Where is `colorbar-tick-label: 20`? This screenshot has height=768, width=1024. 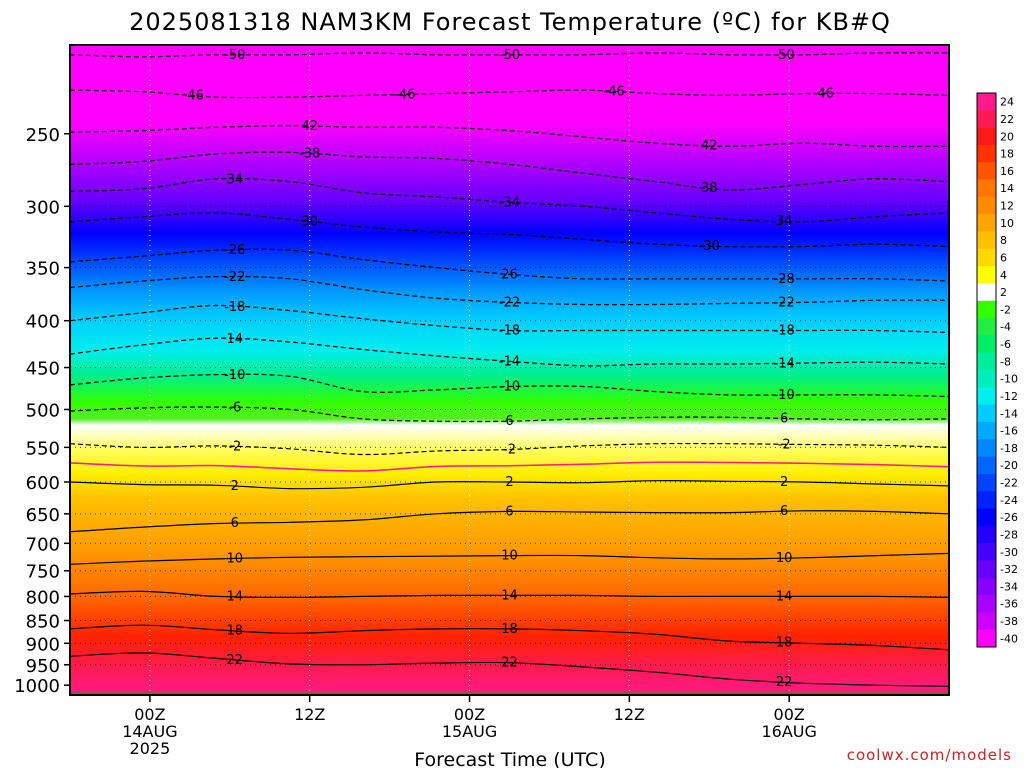 colorbar-tick-label: 20 is located at coordinates (1007, 136).